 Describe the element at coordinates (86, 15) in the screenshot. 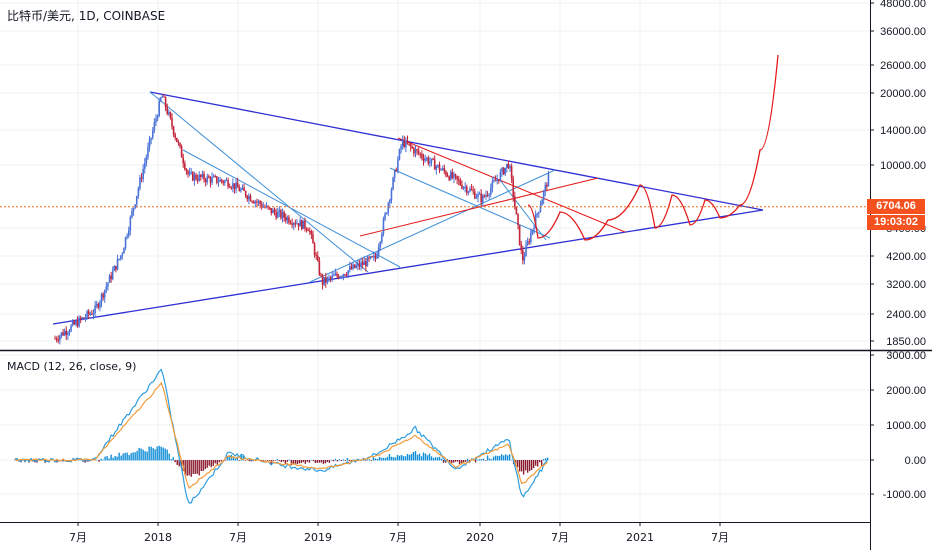

I see `symbol-header: 比特币/美元, 1D, COINBASE` at that location.